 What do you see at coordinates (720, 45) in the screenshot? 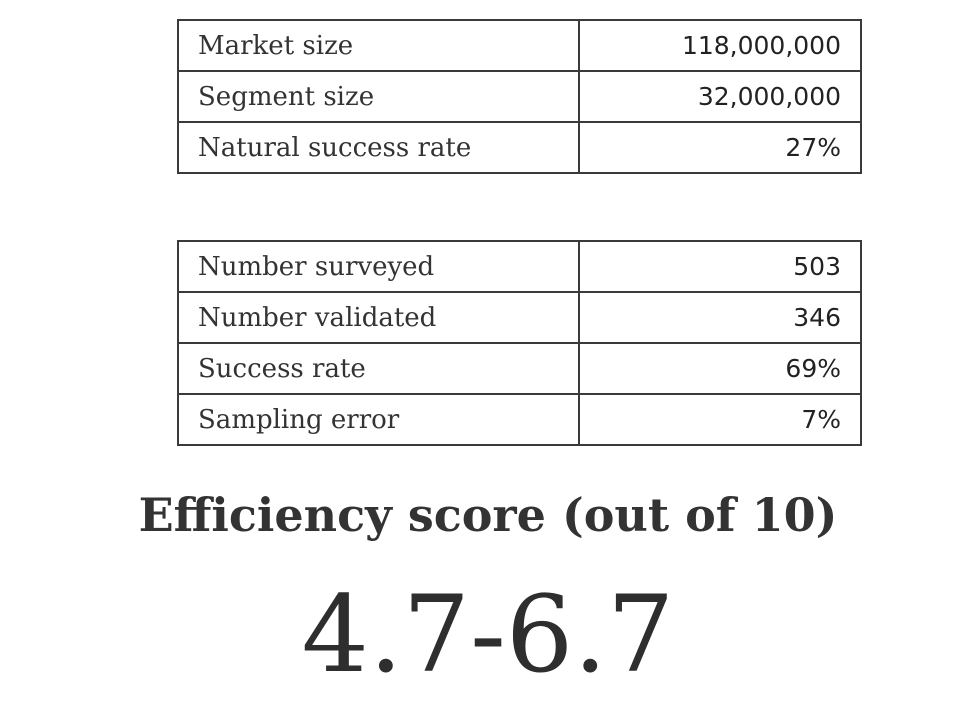
I see `market-size-value: 118,000,000` at bounding box center [720, 45].